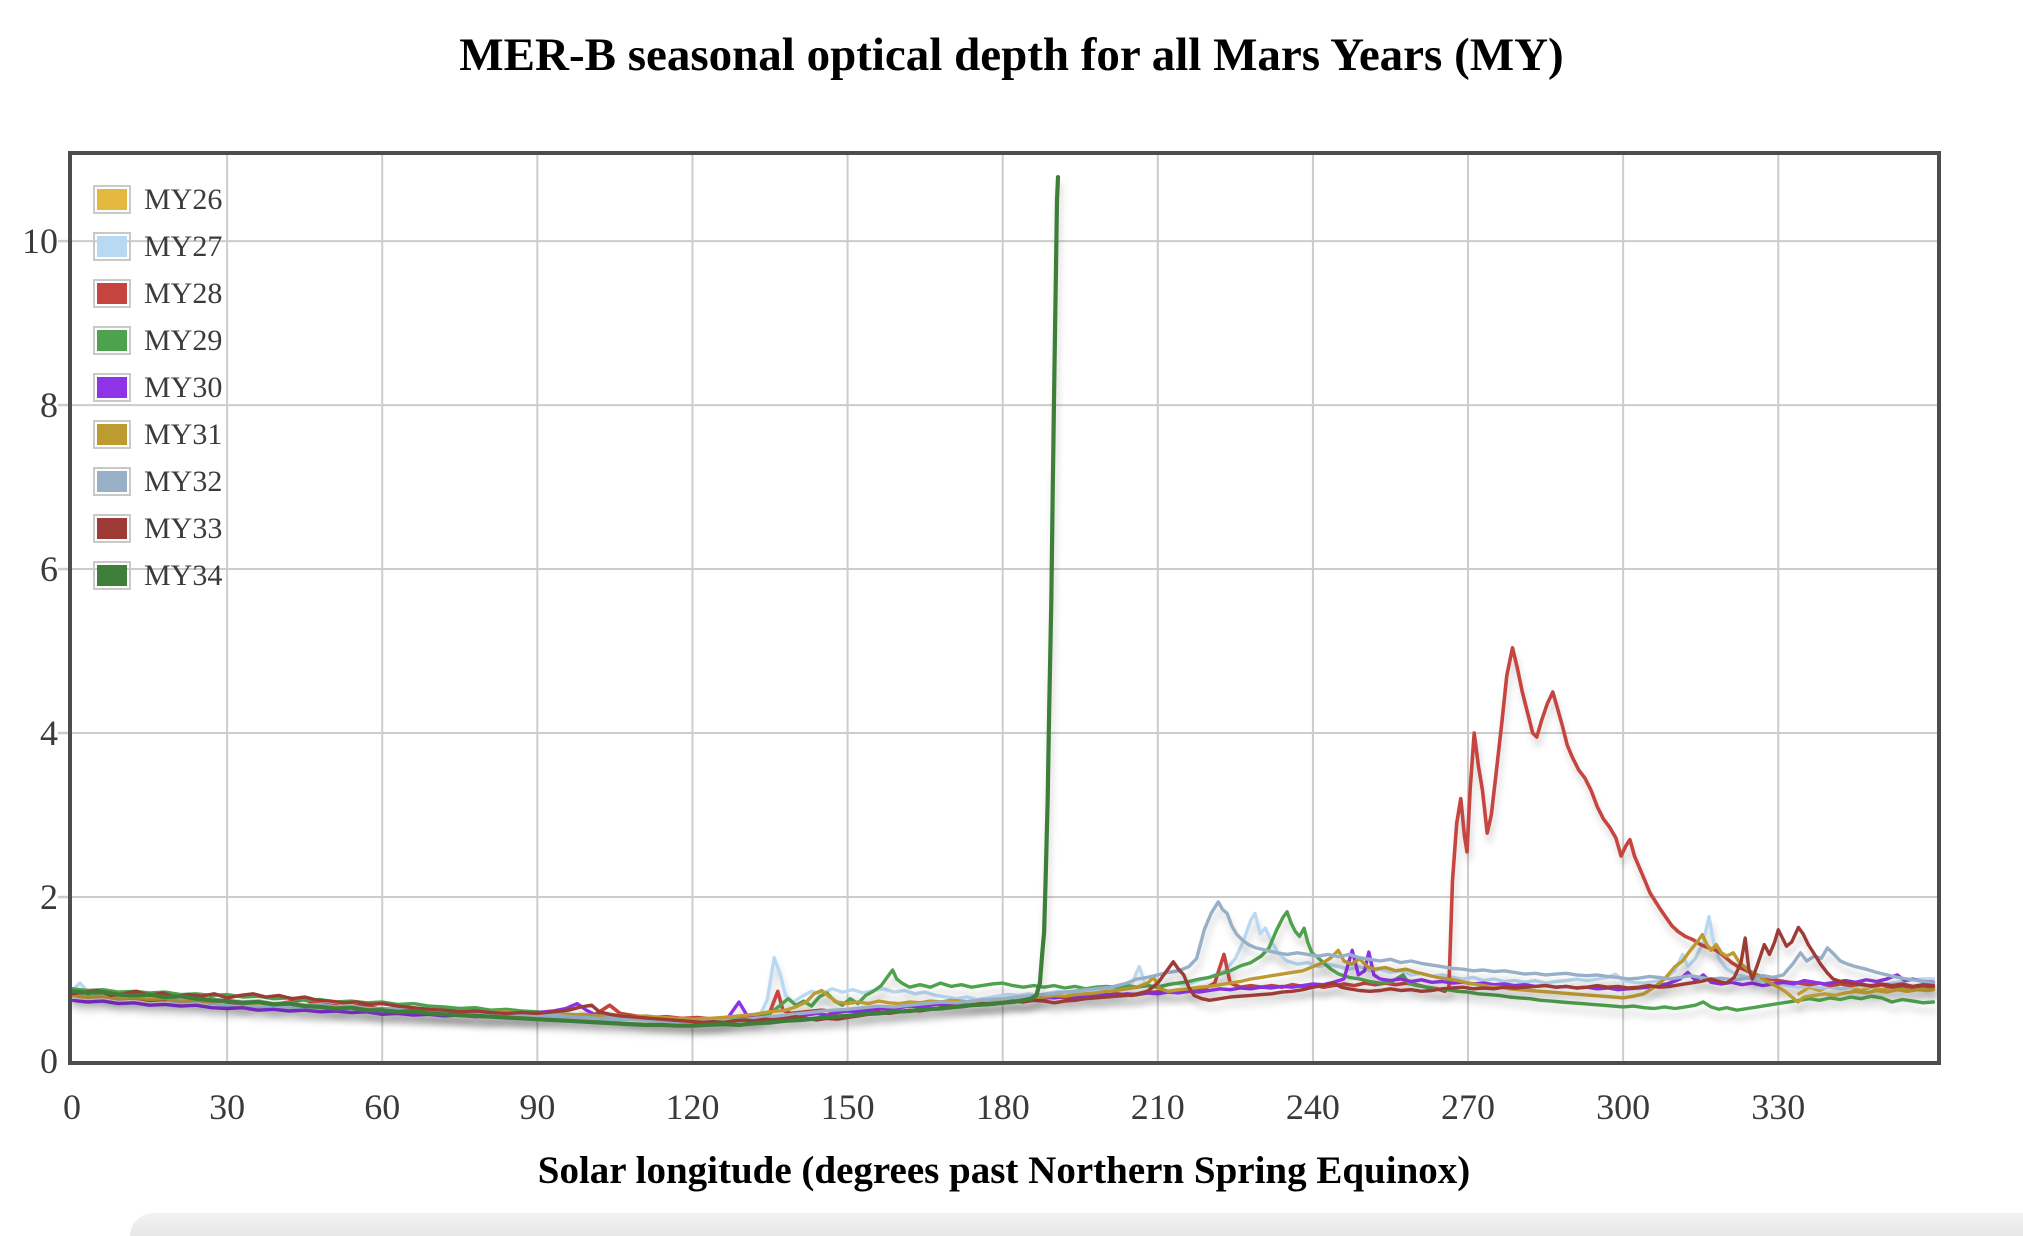  I want to click on x-tick-label-150: 150, so click(848, 1107).